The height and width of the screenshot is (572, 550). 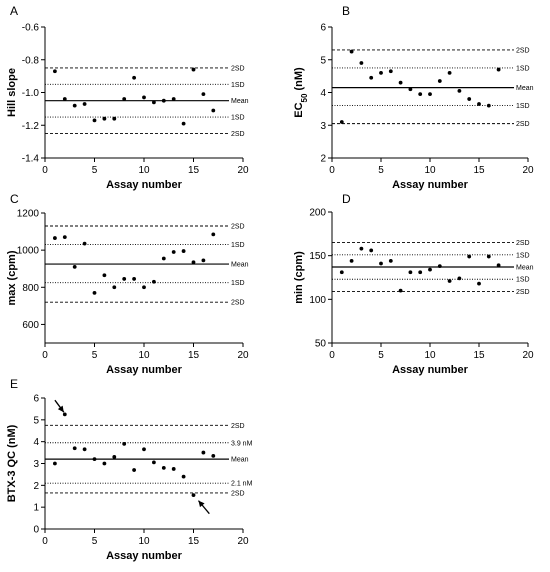 I want to click on y-tick-label: -0.6, so click(x=31, y=28).